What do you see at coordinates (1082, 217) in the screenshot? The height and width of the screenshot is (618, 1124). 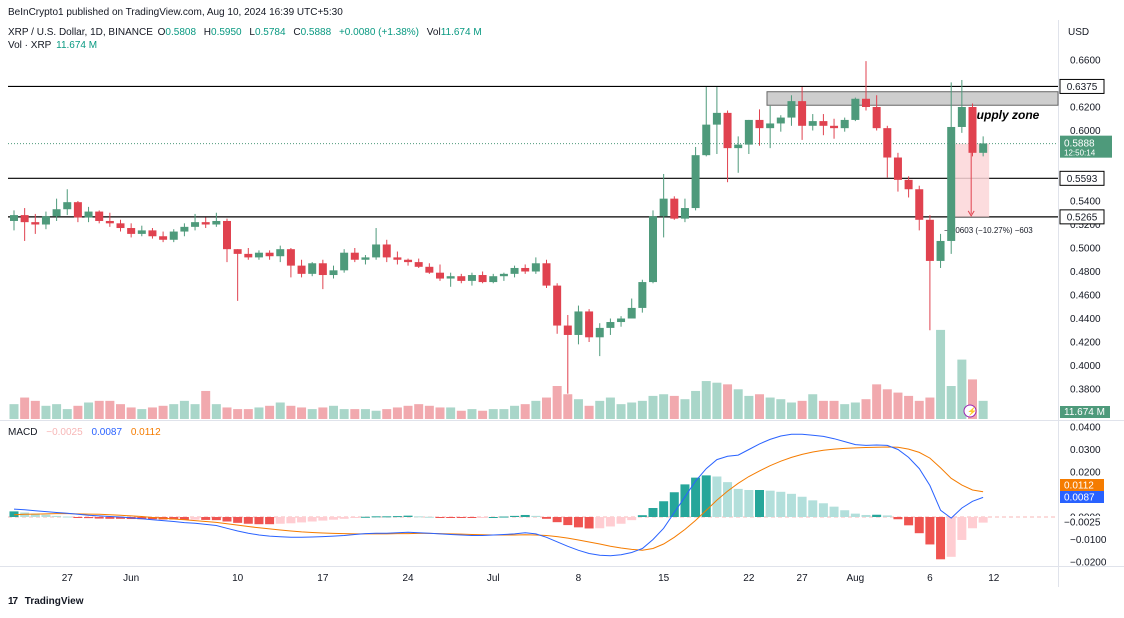 I see `horizontal-level-tag-text: 0.5265` at bounding box center [1082, 217].